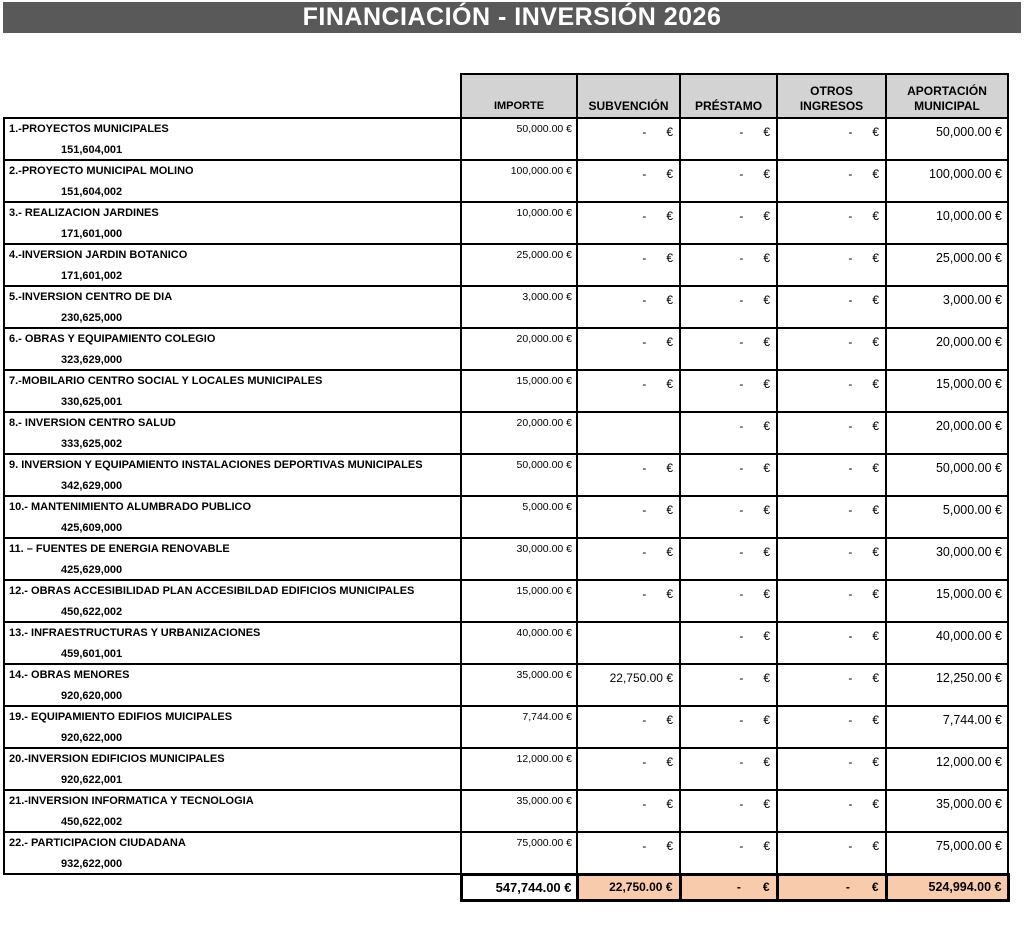 The width and height of the screenshot is (1024, 925). Describe the element at coordinates (92, 528) in the screenshot. I see `budget-code: 425,609,000` at that location.